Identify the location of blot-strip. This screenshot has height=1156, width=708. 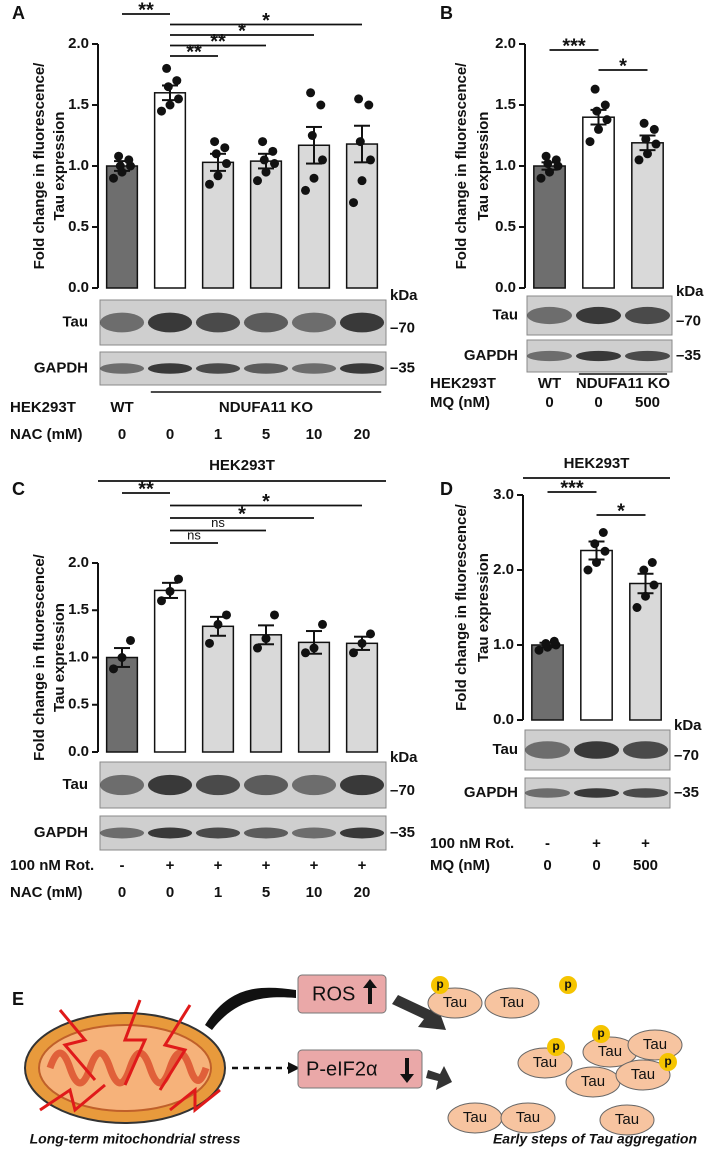
(243, 322).